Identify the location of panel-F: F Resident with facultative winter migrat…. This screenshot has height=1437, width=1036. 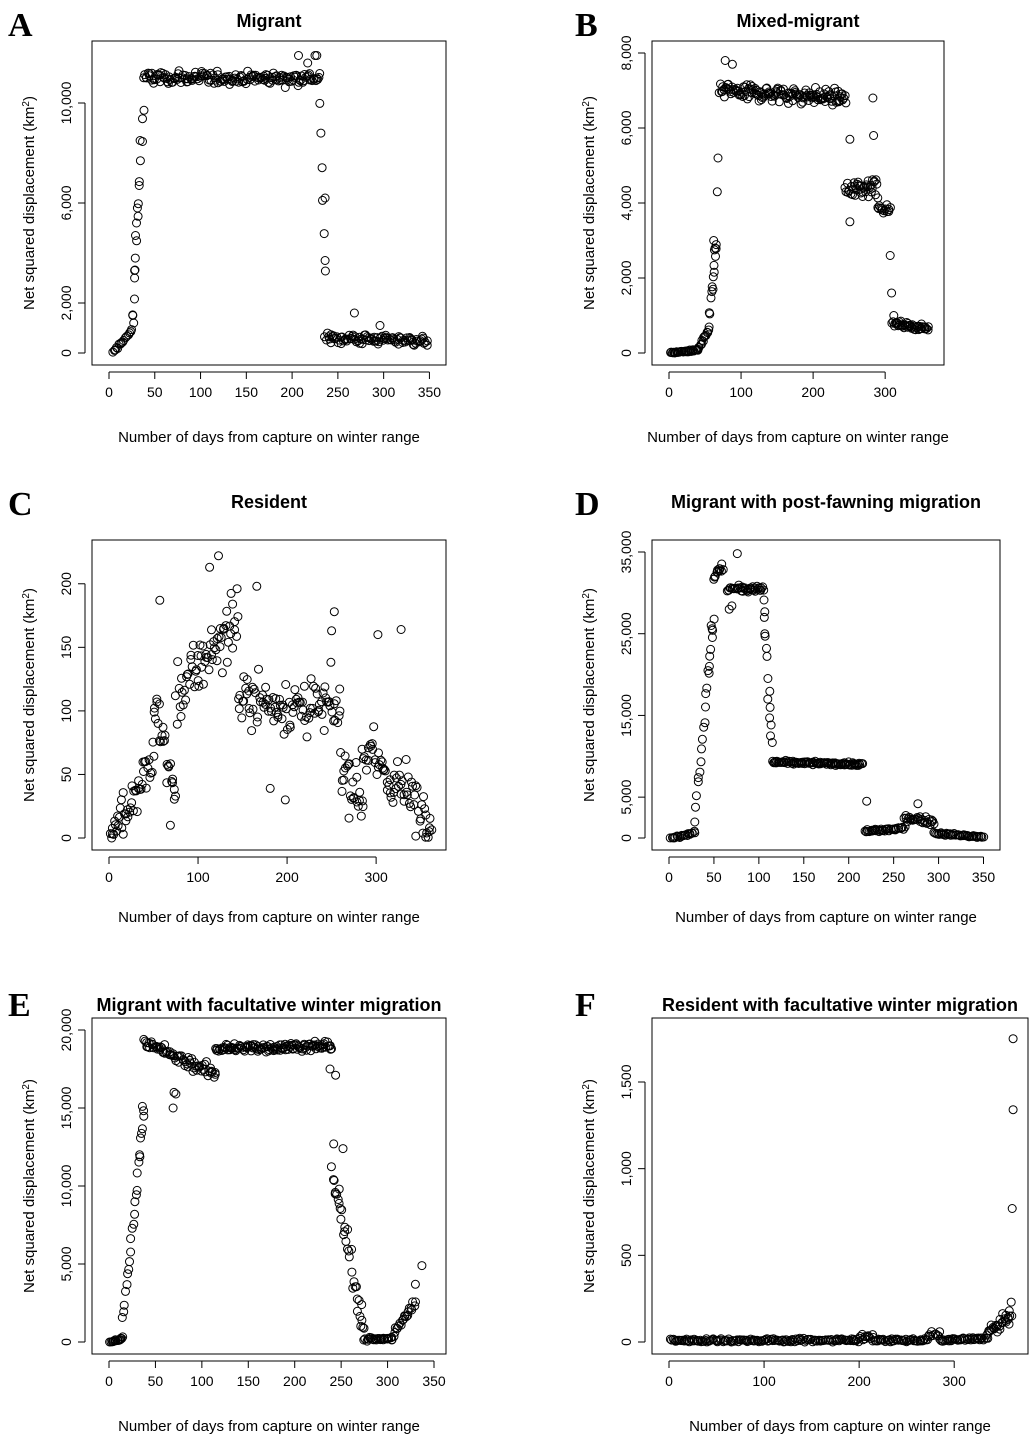
(801, 1211).